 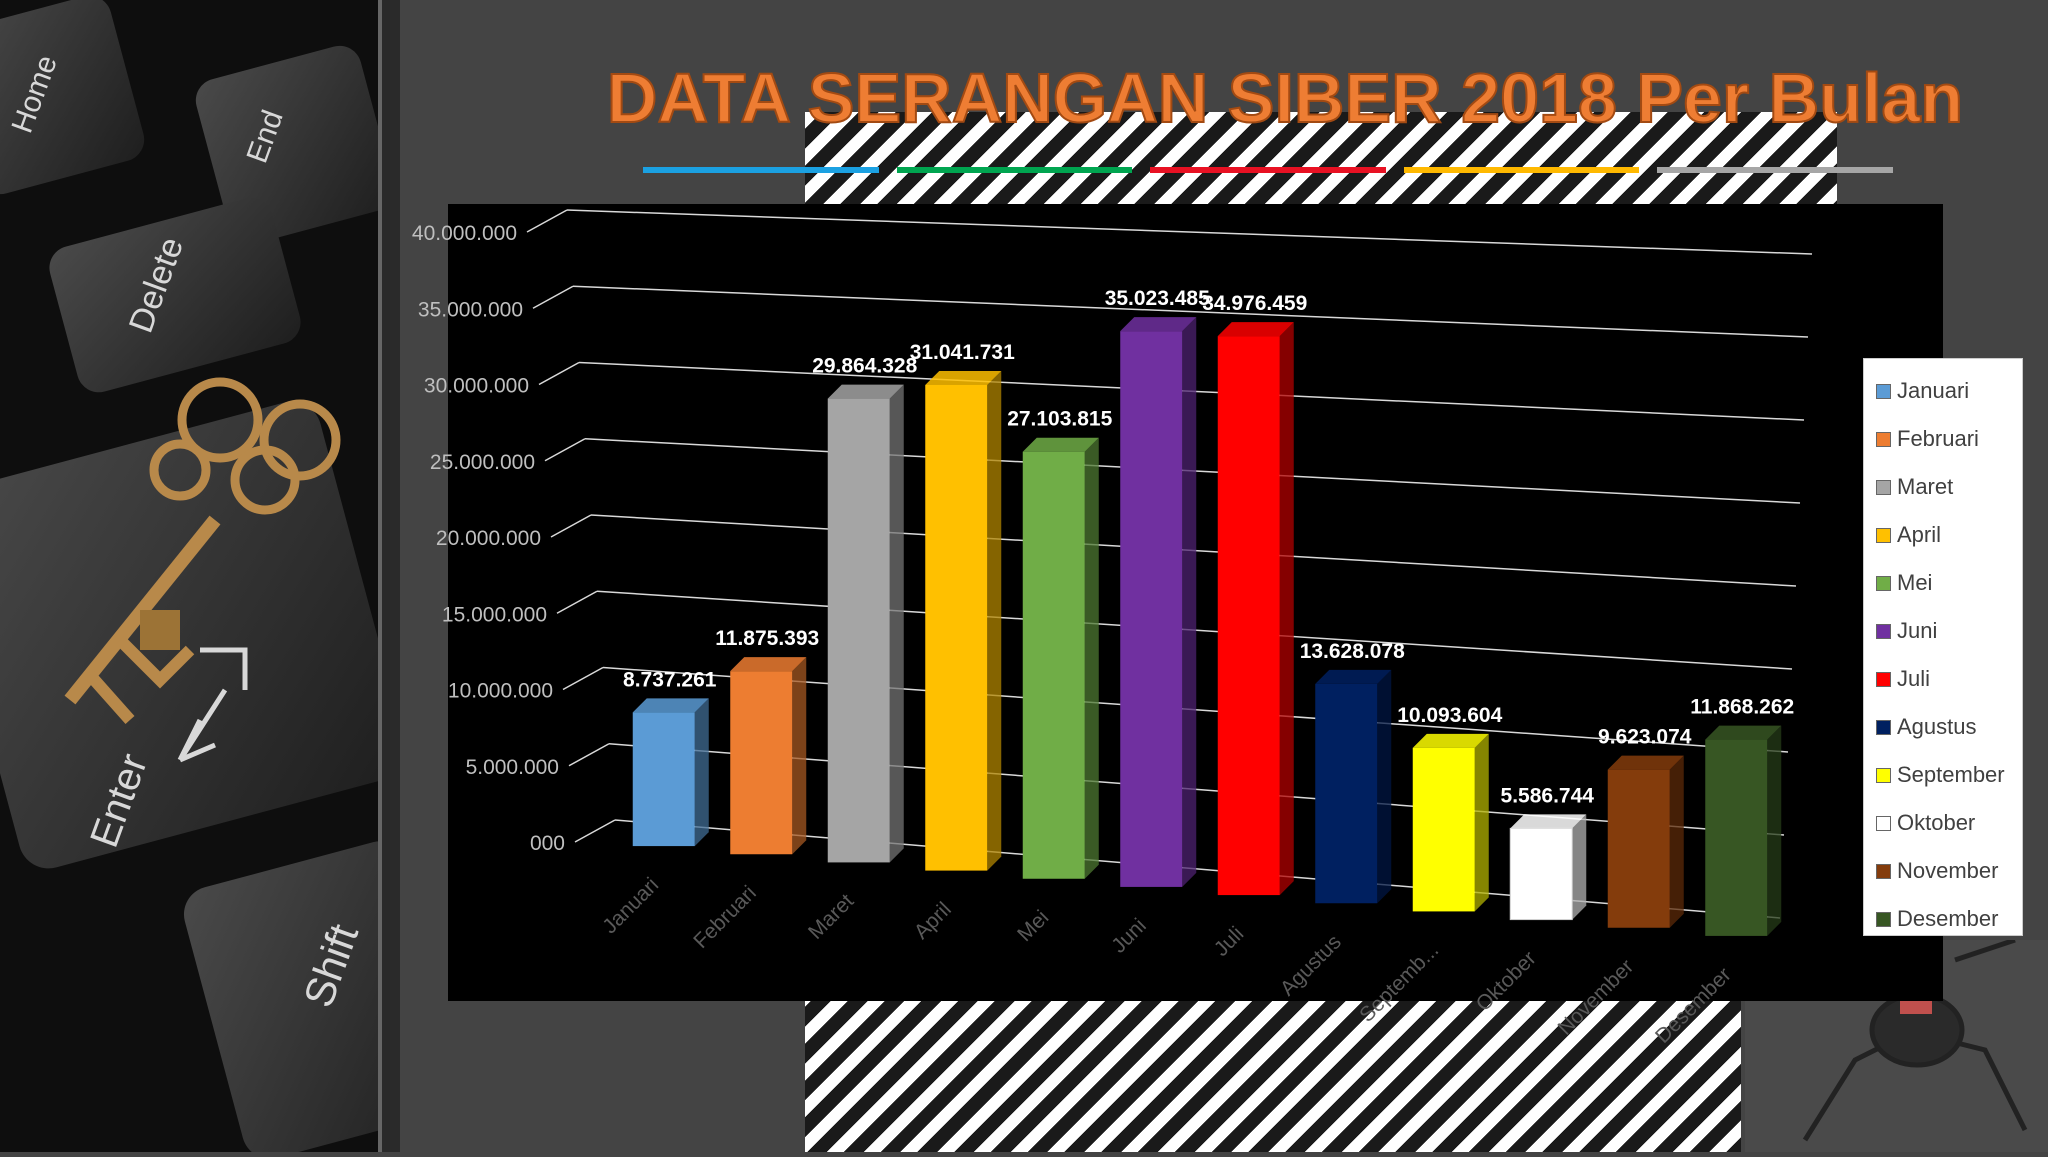 What do you see at coordinates (1915, 1030) in the screenshot?
I see `spider-icon` at bounding box center [1915, 1030].